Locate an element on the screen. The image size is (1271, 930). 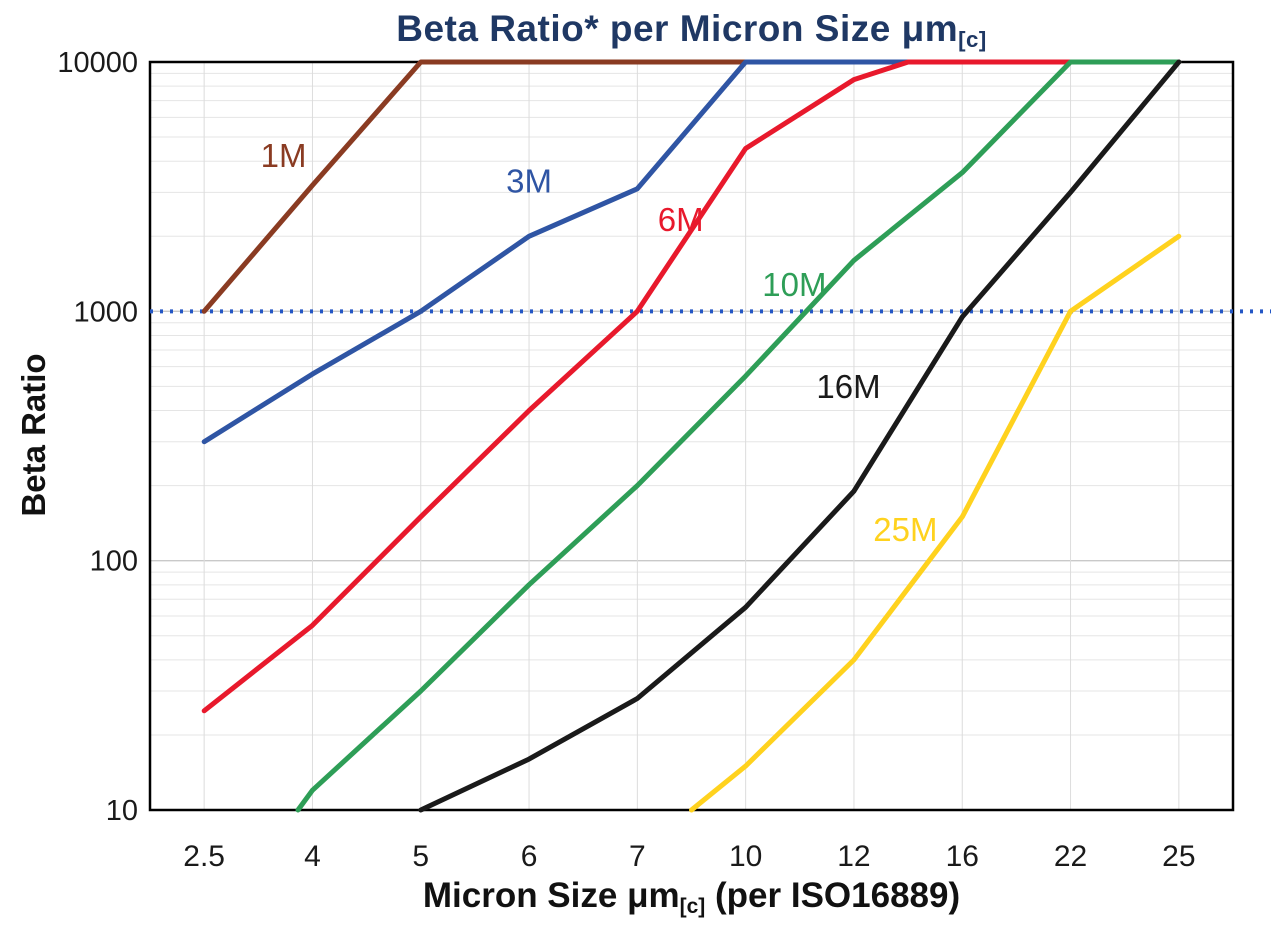
x-axis-label-text: Micron Size μm is located at coordinates (551, 895).